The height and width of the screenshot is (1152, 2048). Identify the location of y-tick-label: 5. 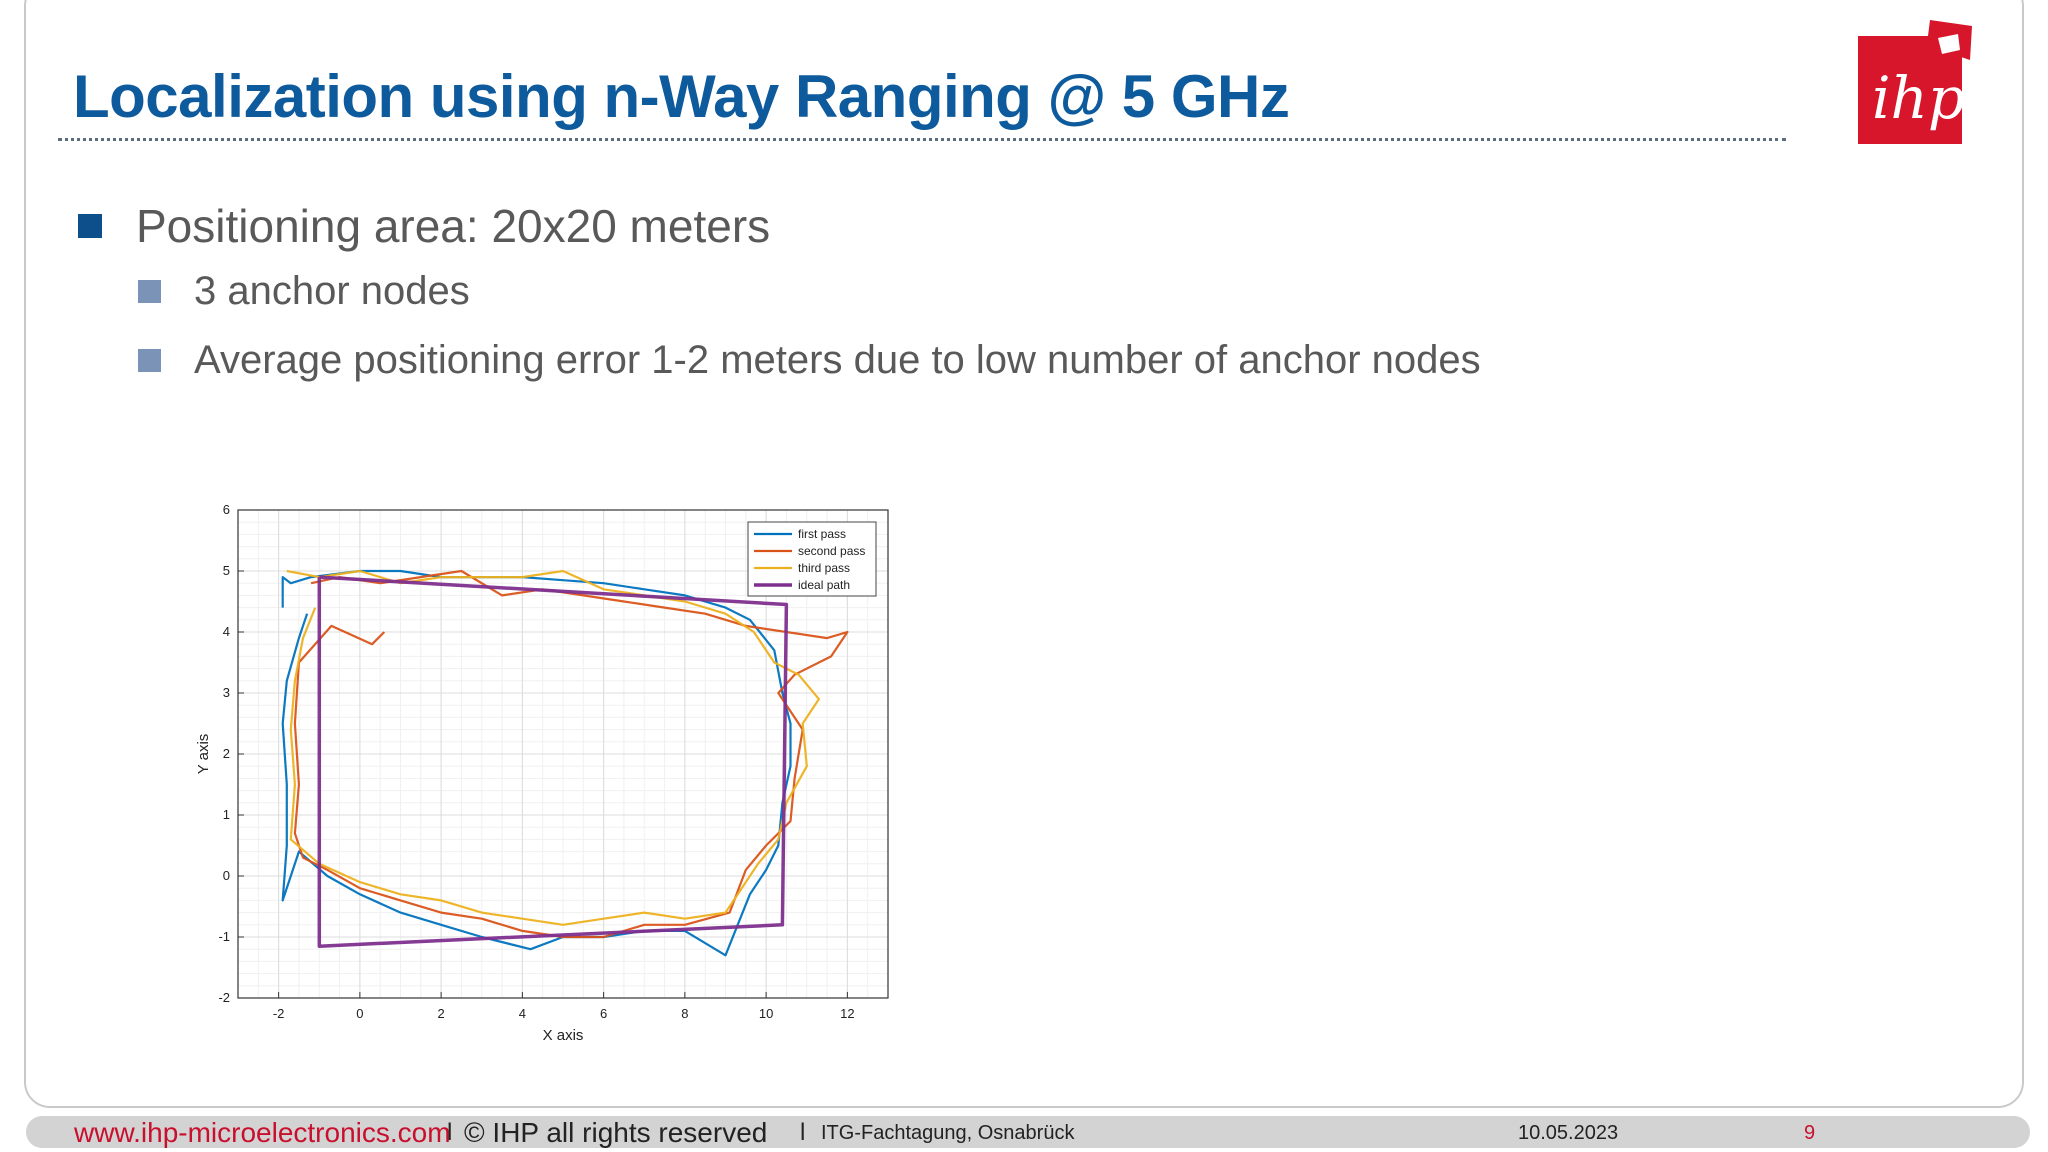
(226, 570).